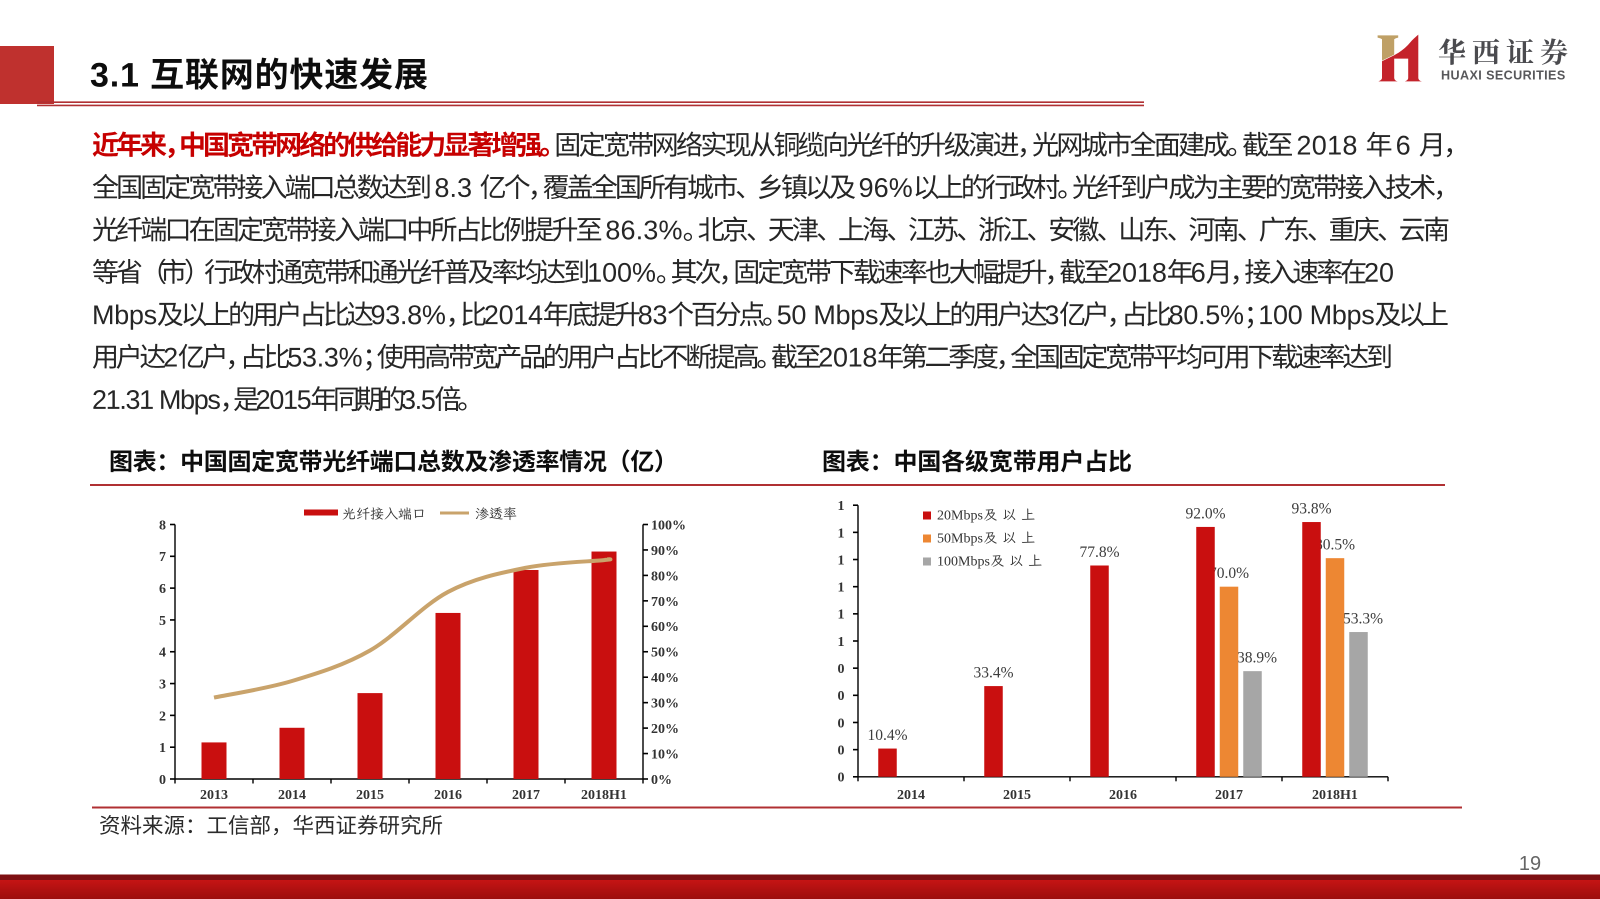 Image resolution: width=1600 pixels, height=899 pixels. What do you see at coordinates (1335, 545) in the screenshot?
I see `svg-text: 80.5%` at bounding box center [1335, 545].